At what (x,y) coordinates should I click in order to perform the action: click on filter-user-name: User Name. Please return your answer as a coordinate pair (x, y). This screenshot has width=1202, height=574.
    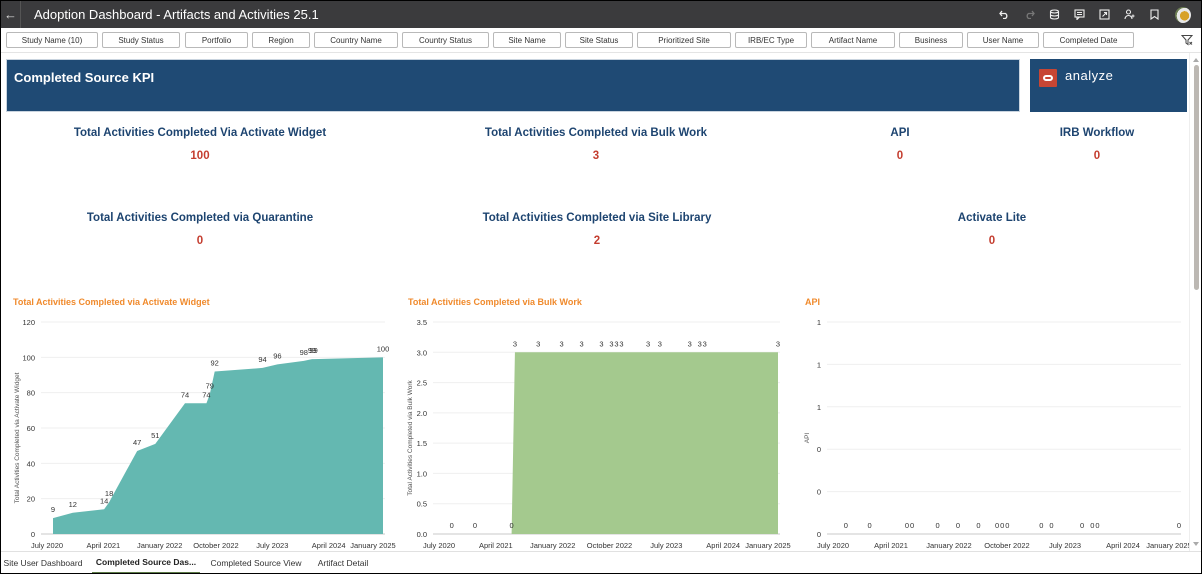
    Looking at the image, I should click on (1003, 40).